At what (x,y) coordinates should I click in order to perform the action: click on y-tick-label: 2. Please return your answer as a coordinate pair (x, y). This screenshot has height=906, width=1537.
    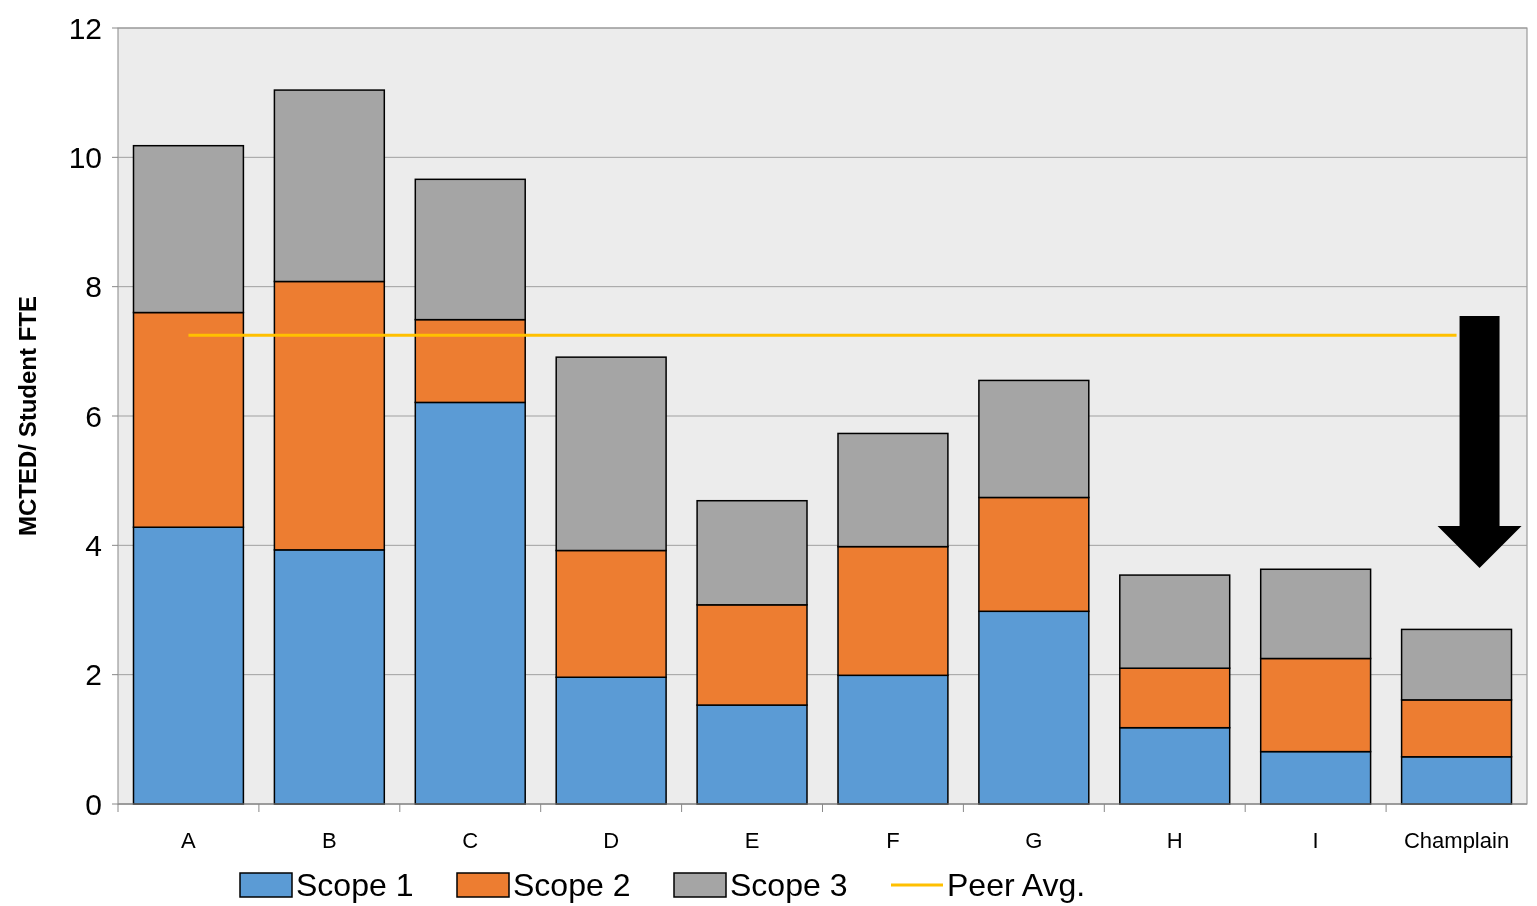
    Looking at the image, I should click on (93, 675).